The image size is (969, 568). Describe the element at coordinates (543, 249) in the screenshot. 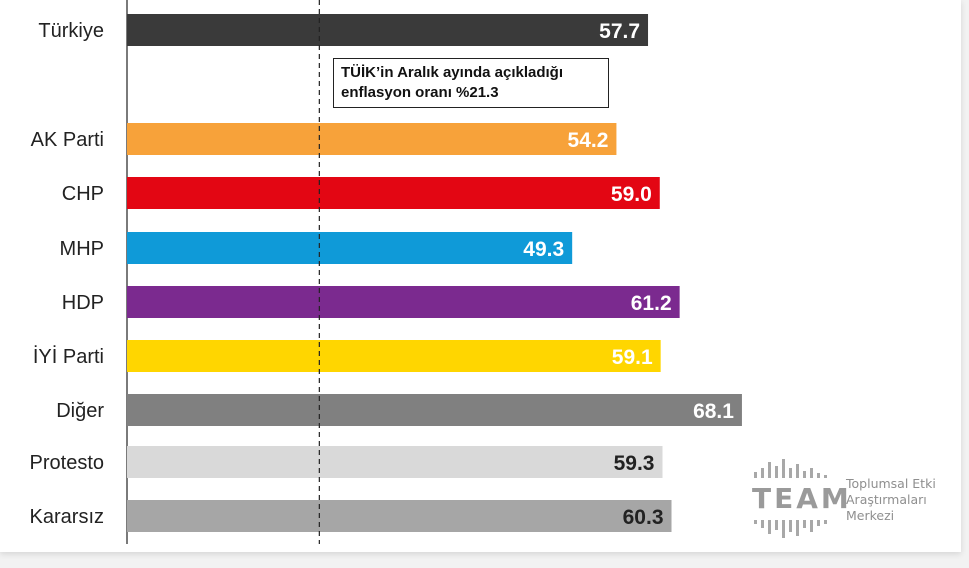

I see `value-label-4: 49.3` at that location.